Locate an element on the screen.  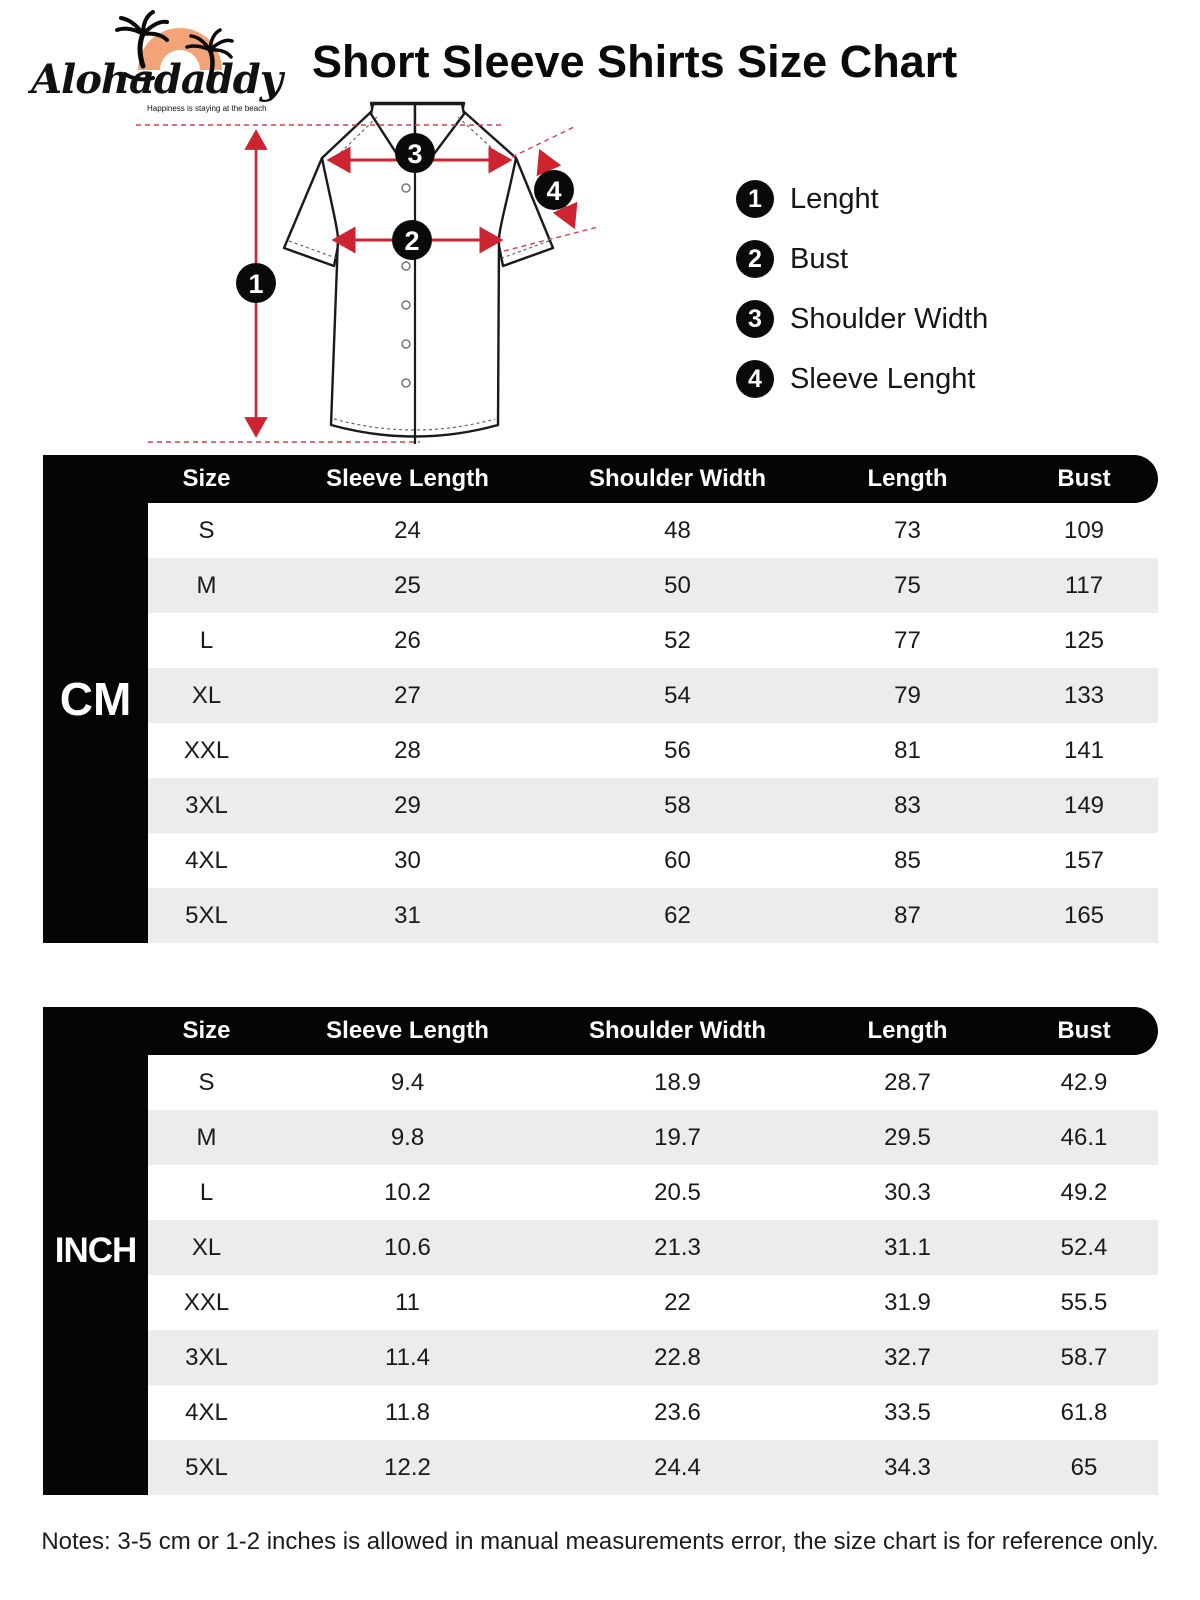
table-row: M 9.8 19.7 29.5 46.1 is located at coordinates (653, 1137).